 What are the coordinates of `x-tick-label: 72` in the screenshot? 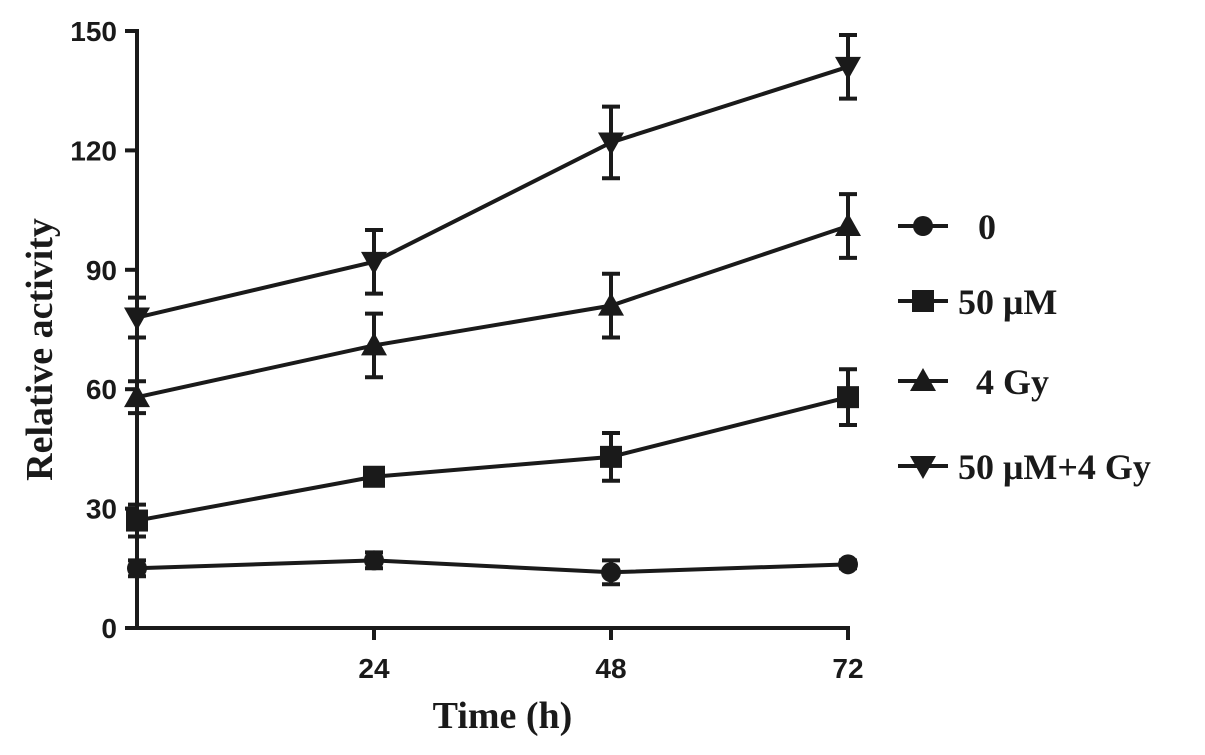 It's located at (847, 668).